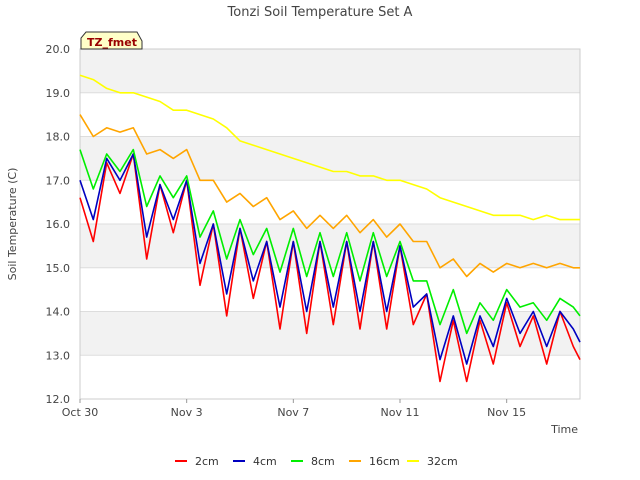 This screenshot has height=480, width=640. Describe the element at coordinates (58, 312) in the screenshot. I see `y-tick-label: 14.0` at that location.